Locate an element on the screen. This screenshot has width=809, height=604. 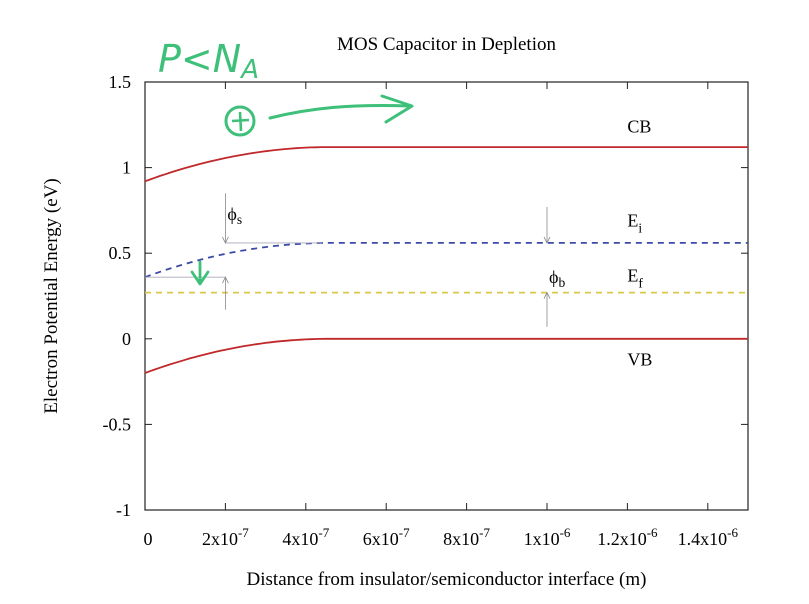
series-line-cb is located at coordinates (446, 164).